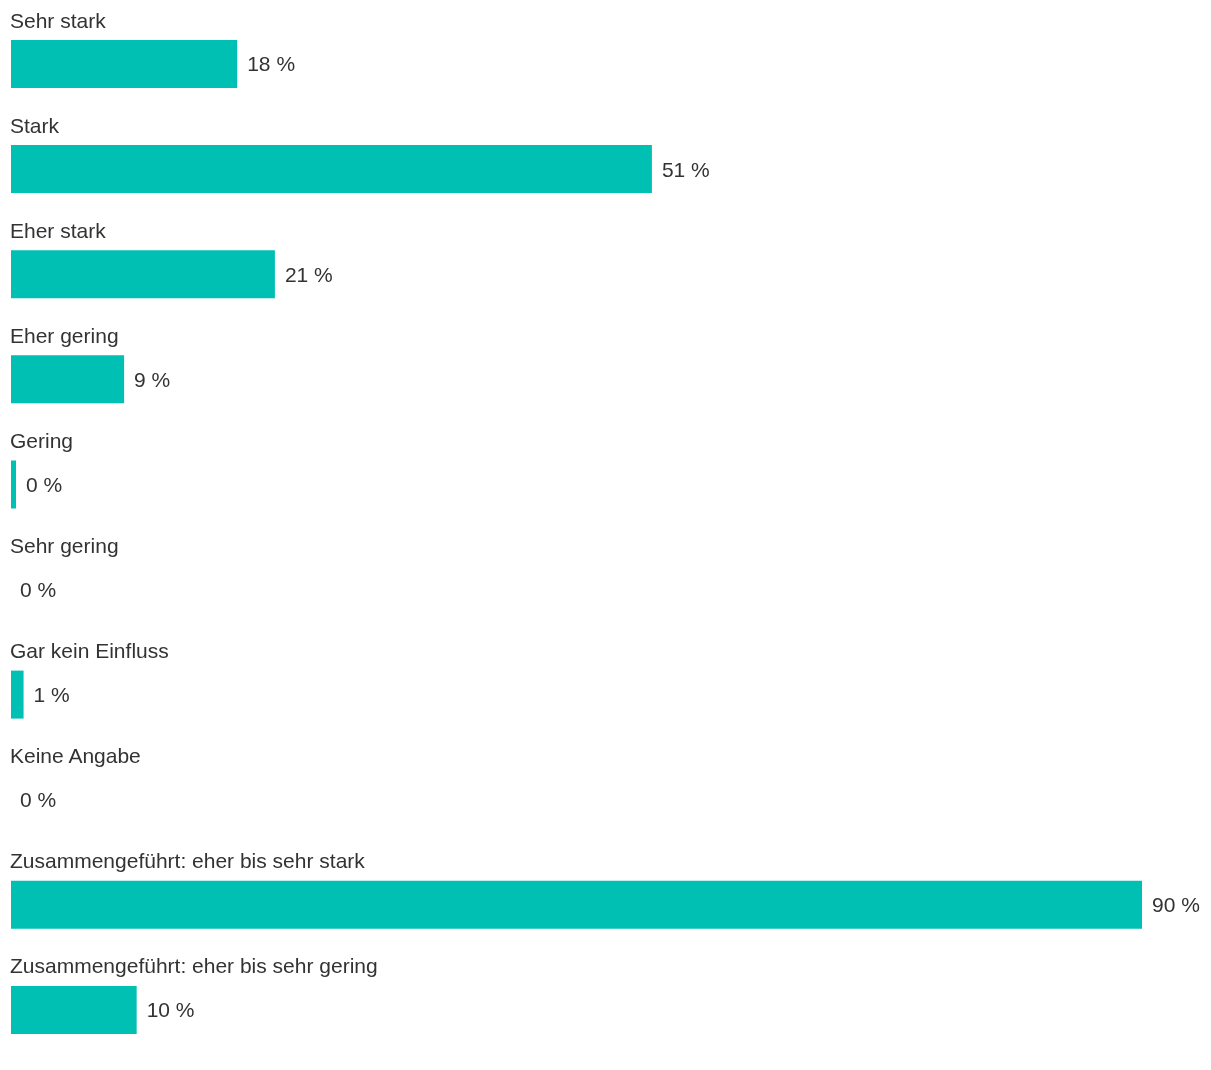 This screenshot has width=1211, height=1070. Describe the element at coordinates (58, 230) in the screenshot. I see `y-tick-label: Eher stark` at that location.